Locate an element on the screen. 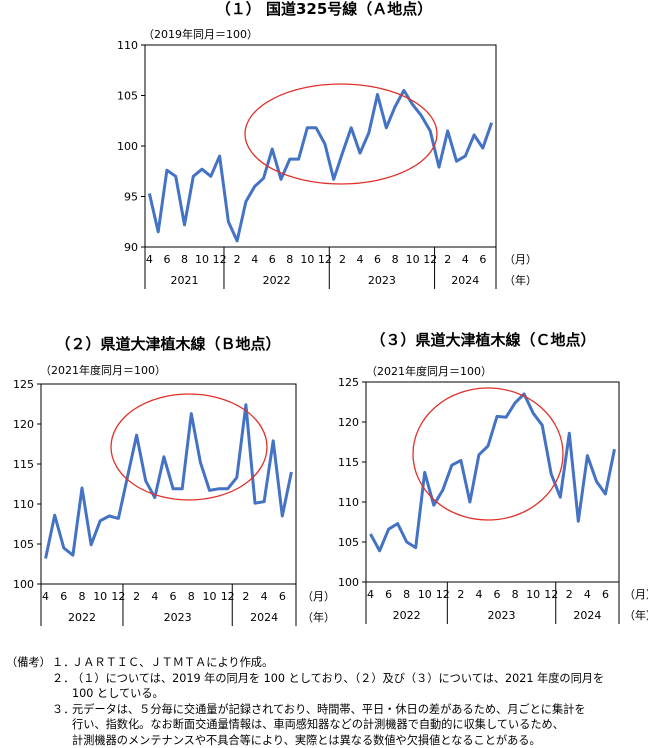 This screenshot has width=648, height=748. year-label: 2021 is located at coordinates (184, 280).